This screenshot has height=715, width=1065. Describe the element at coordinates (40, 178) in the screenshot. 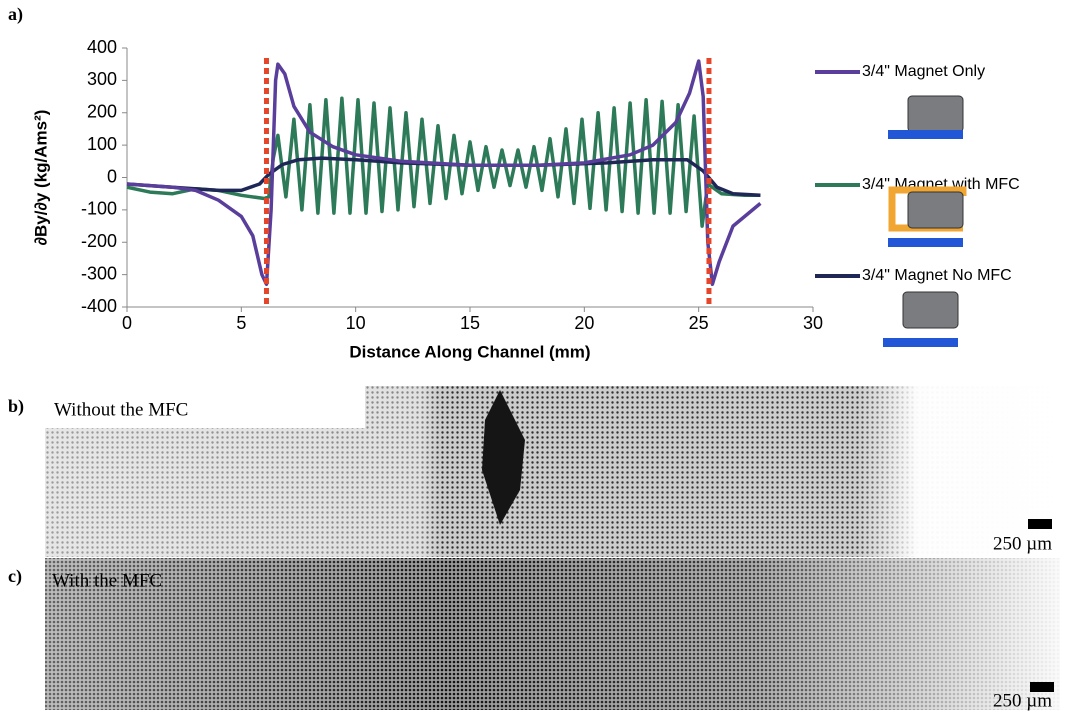

I see `y-axis-label: ∂By/∂y (kg/Ams²)` at that location.